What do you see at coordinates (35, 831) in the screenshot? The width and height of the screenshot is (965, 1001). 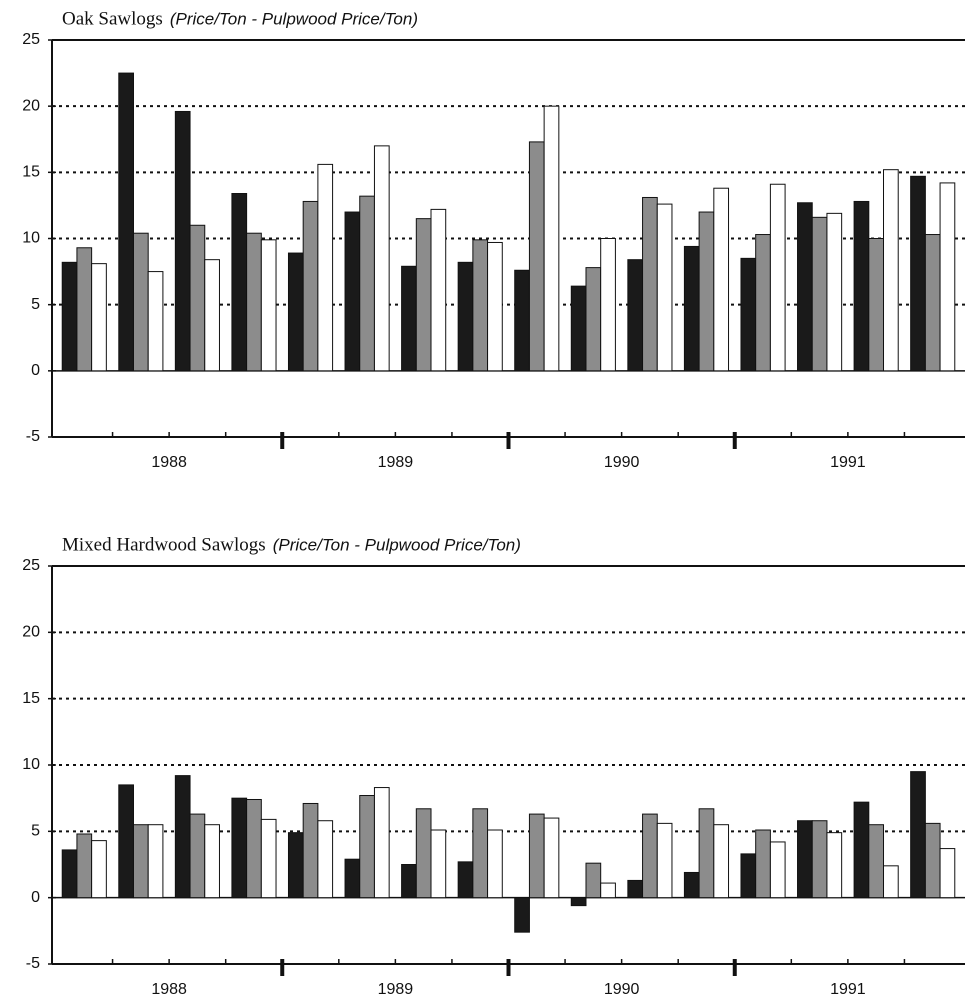 I see `y-tick-label: 5` at bounding box center [35, 831].